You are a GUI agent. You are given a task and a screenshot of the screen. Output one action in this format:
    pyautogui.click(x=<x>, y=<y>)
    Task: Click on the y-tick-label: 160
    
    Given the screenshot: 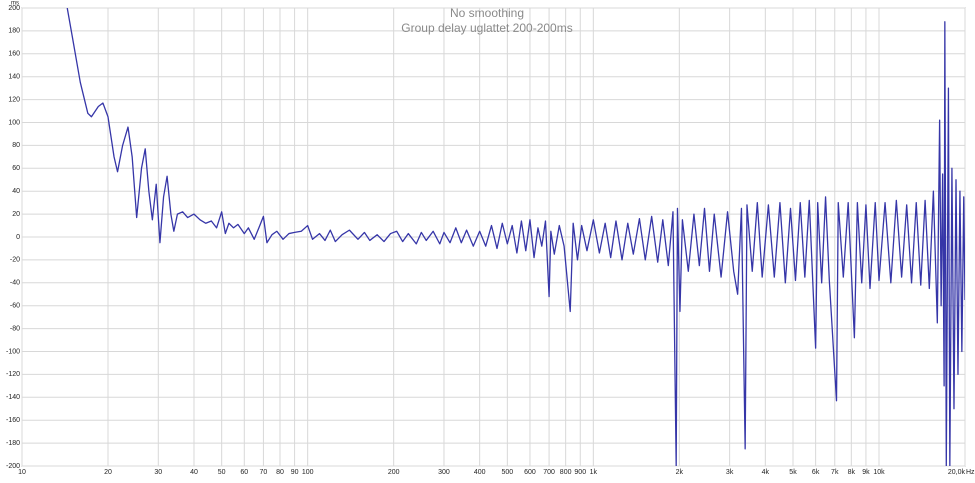 What is the action you would take?
    pyautogui.click(x=14, y=54)
    